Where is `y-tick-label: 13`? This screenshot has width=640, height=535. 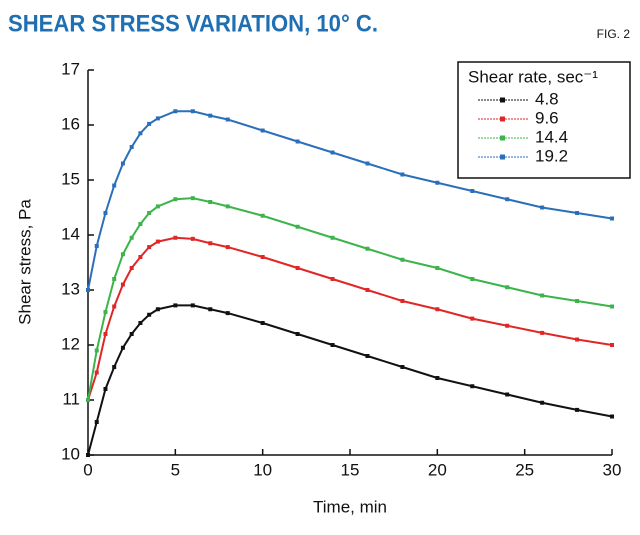 y-tick-label: 13 is located at coordinates (70, 288).